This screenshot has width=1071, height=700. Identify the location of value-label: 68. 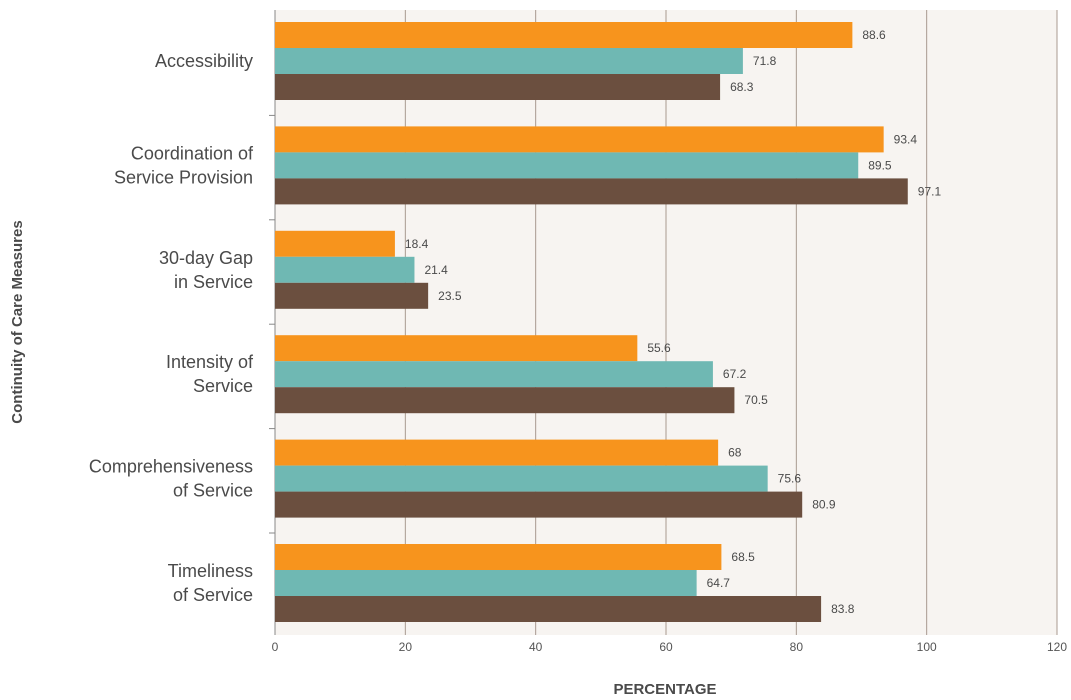
(735, 453).